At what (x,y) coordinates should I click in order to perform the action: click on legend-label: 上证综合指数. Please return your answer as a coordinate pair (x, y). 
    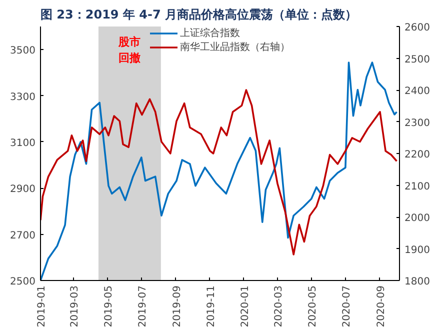
    Looking at the image, I should click on (210, 33).